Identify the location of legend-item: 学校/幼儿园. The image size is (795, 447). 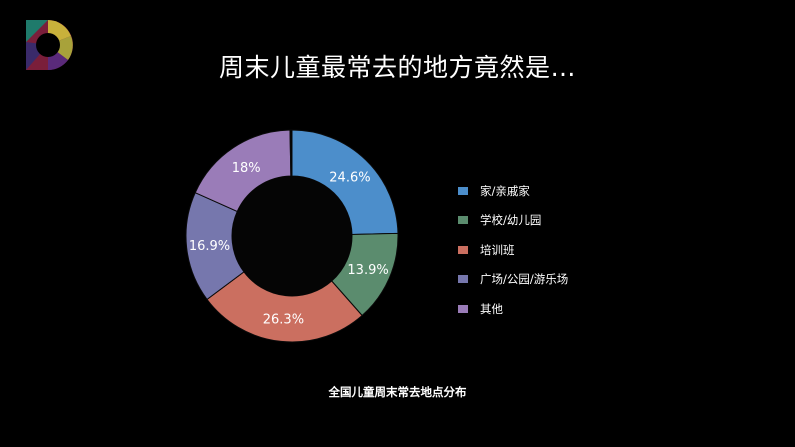
(513, 221).